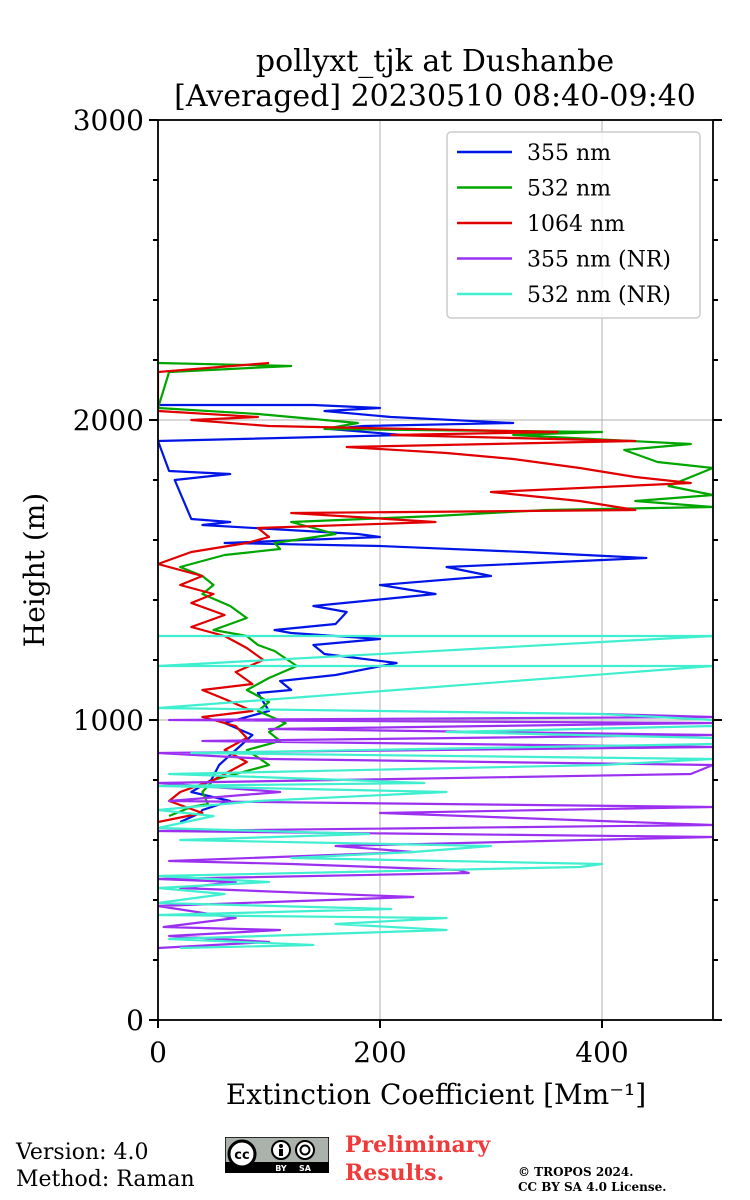 The image size is (750, 1200). Describe the element at coordinates (108, 420) in the screenshot. I see `y-tick-label: 2000` at that location.